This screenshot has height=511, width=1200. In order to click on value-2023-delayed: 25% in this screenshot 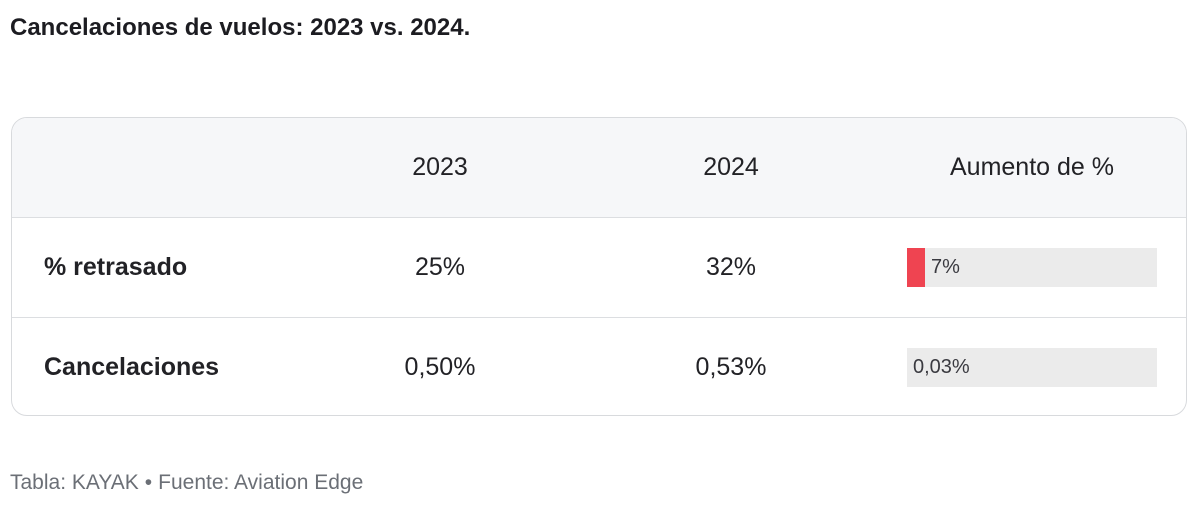, I will do `click(440, 267)`.